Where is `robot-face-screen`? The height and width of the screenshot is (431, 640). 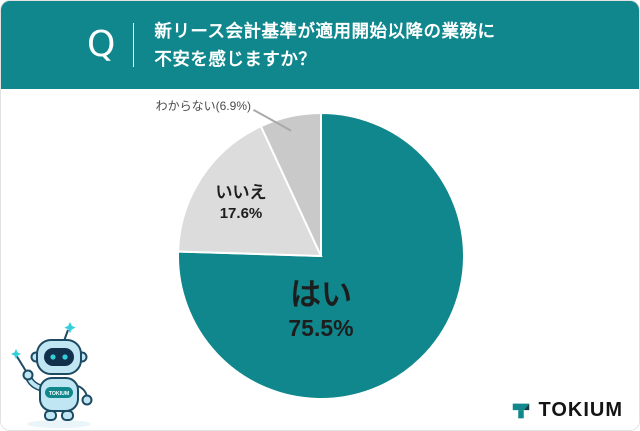 robot-face-screen is located at coordinates (59, 357).